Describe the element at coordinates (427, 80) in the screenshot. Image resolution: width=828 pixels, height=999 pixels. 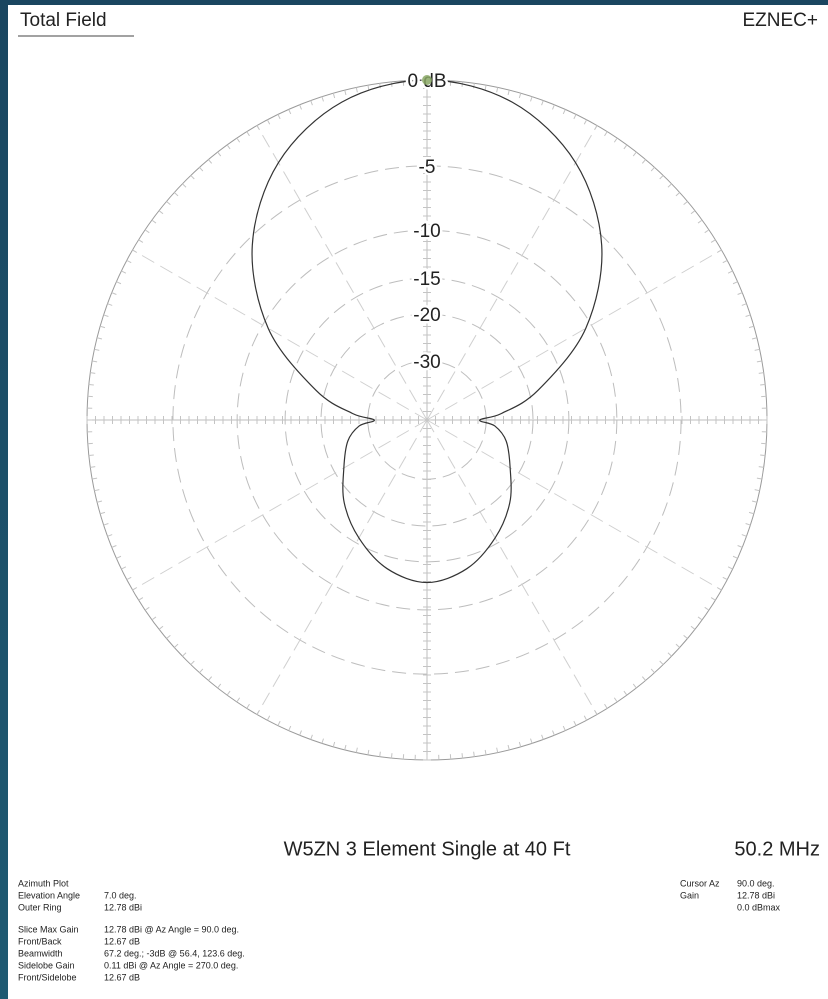
I see `cursor` at that location.